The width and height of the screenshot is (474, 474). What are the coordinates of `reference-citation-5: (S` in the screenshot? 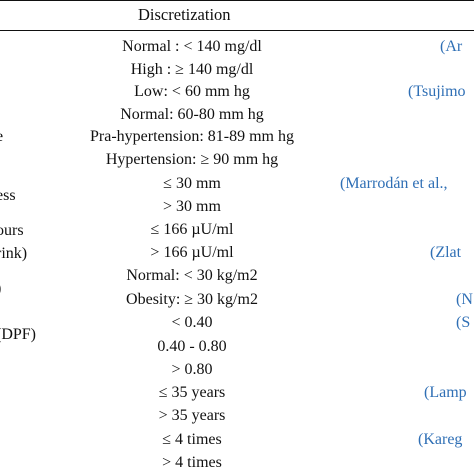 It's located at (463, 322).